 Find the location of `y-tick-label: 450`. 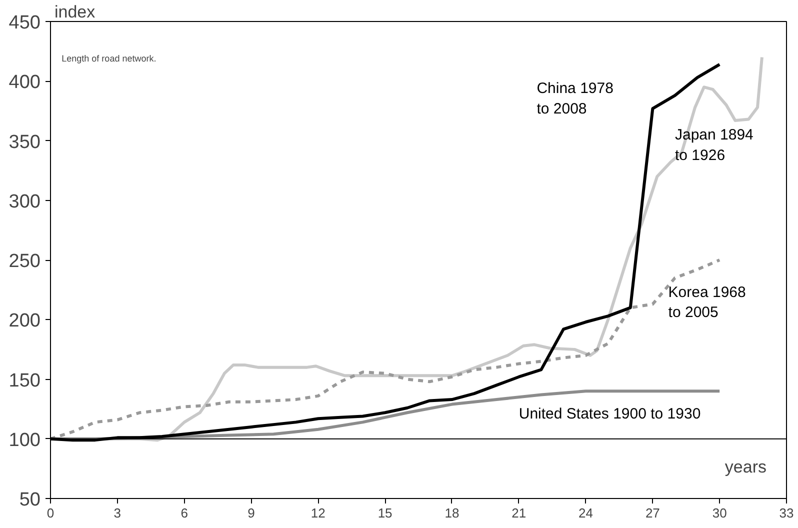

y-tick-label: 450 is located at coordinates (24, 23).